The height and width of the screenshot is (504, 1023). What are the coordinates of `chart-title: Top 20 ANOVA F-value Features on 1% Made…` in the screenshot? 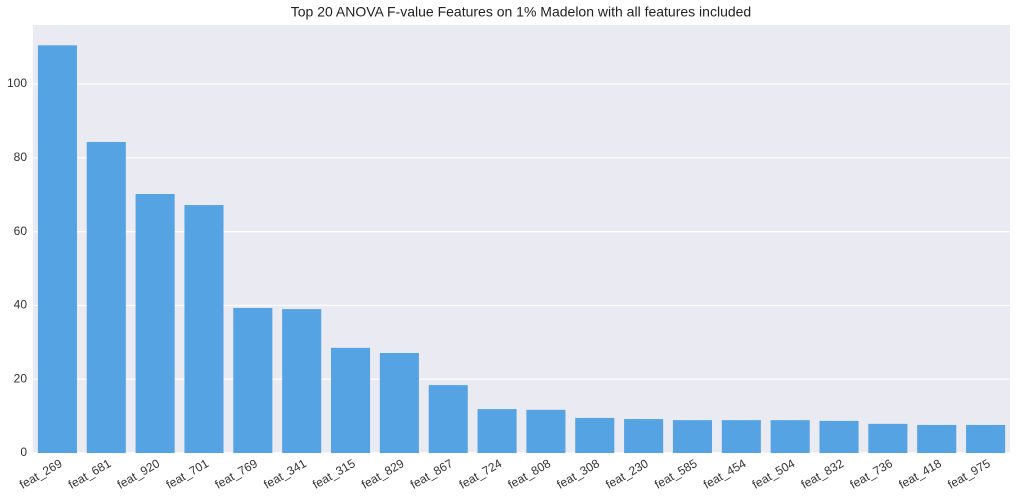 It's located at (521, 12).